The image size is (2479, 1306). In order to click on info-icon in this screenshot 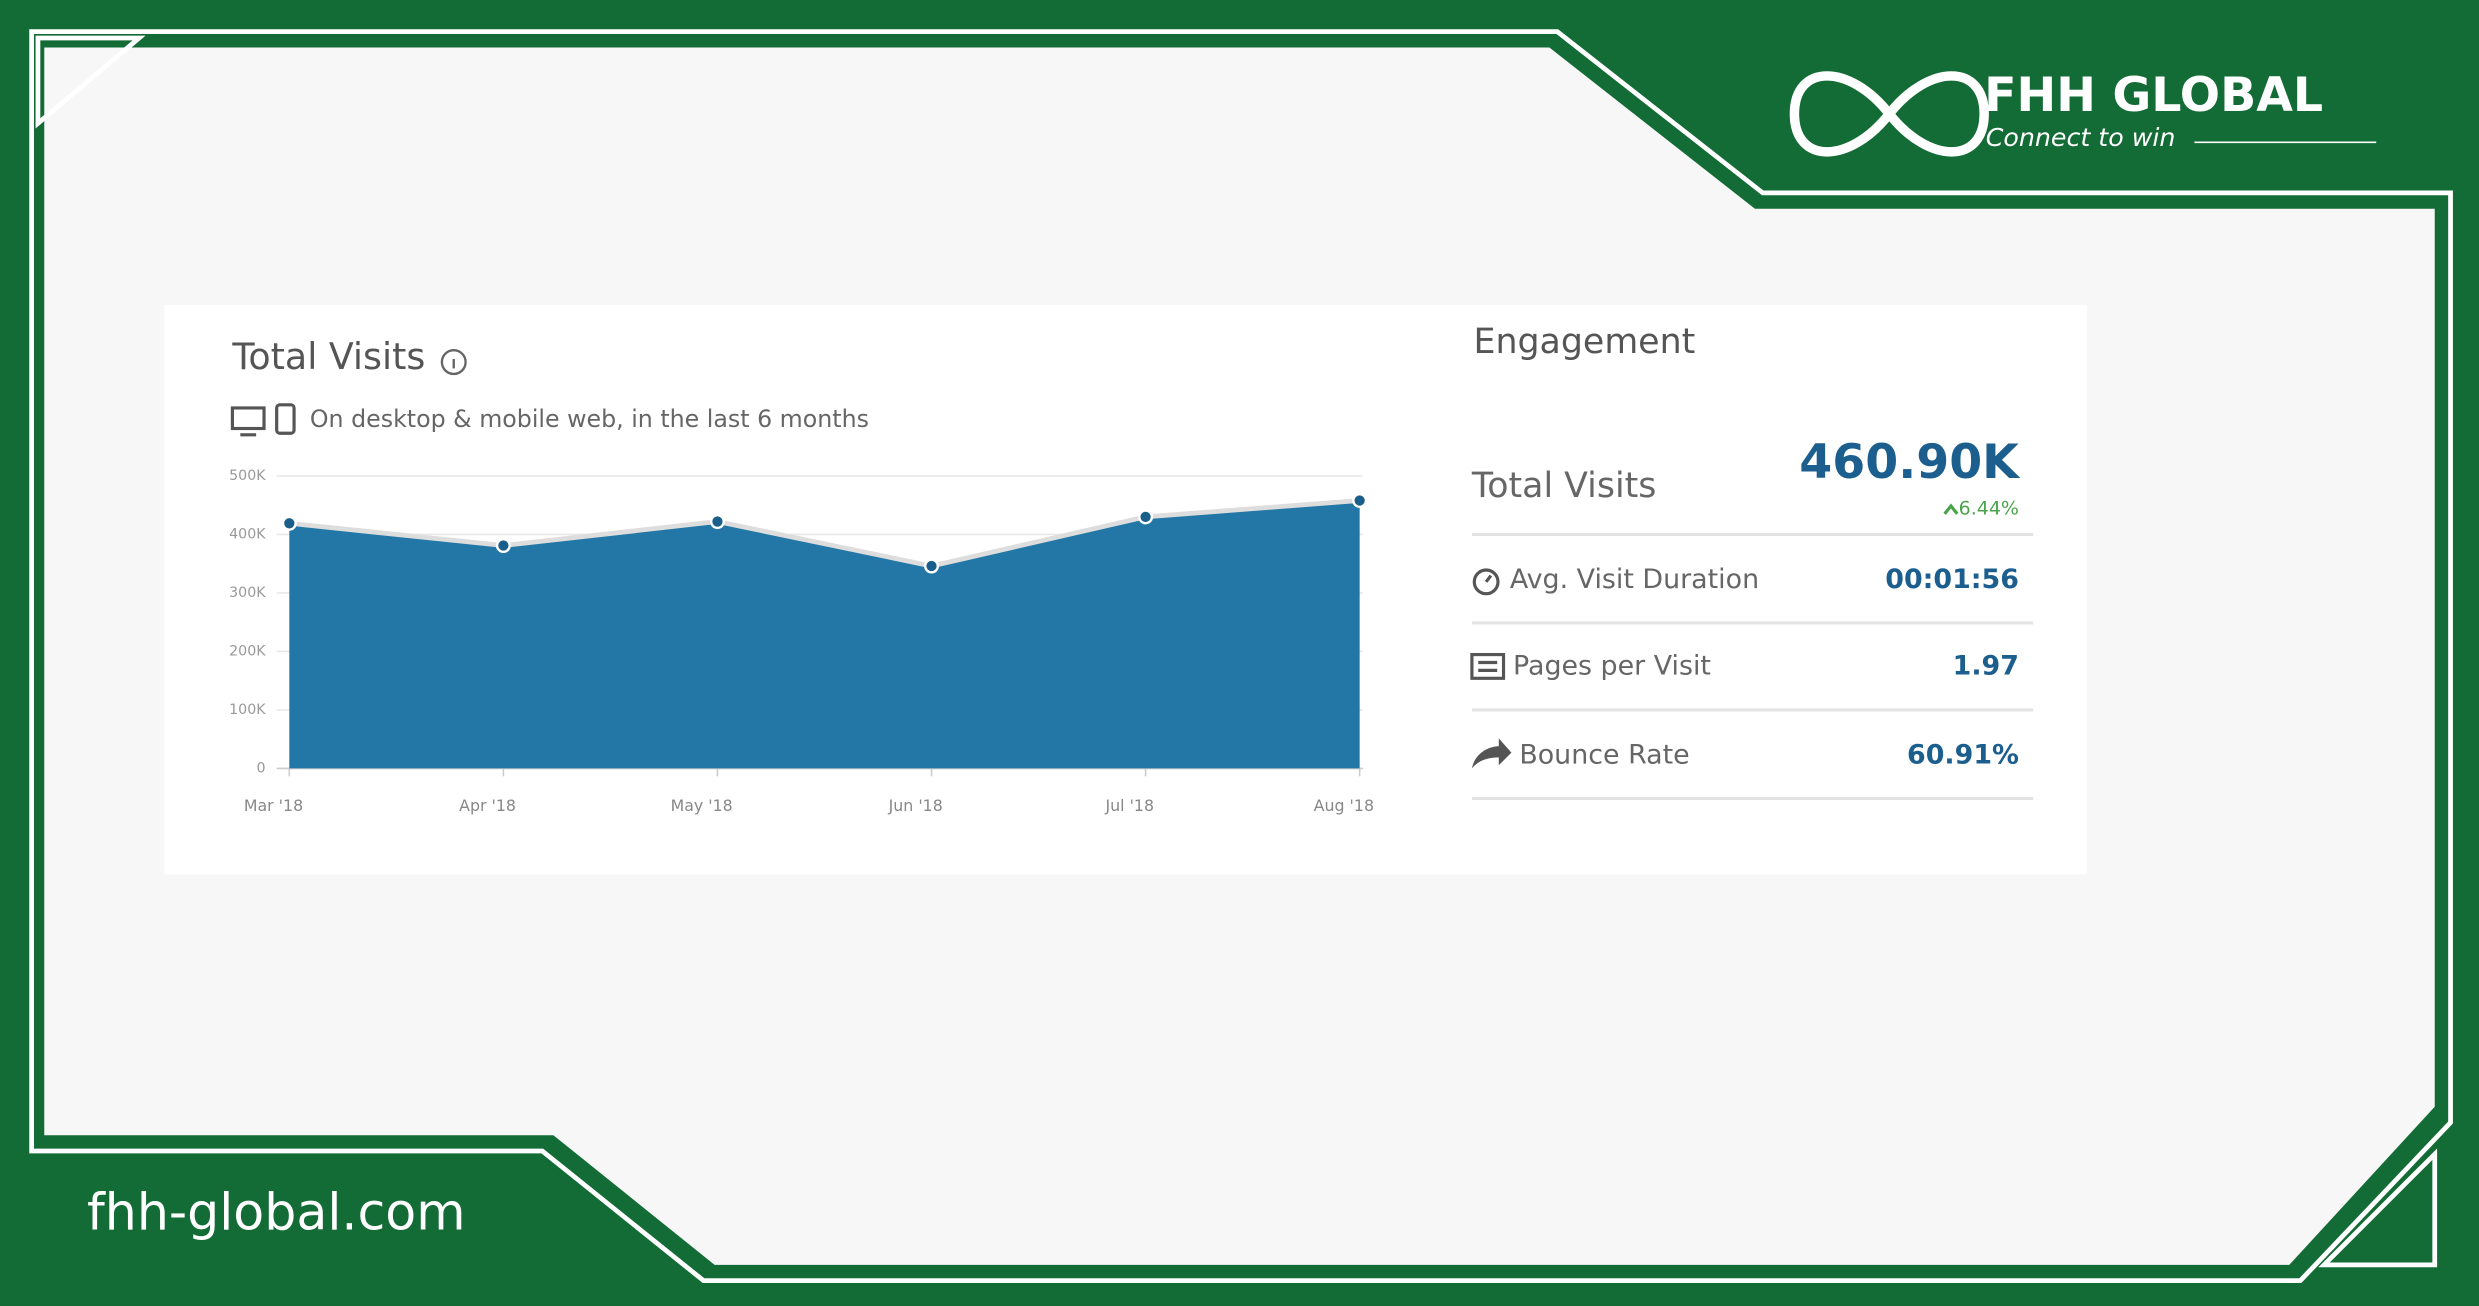, I will do `click(453, 362)`.